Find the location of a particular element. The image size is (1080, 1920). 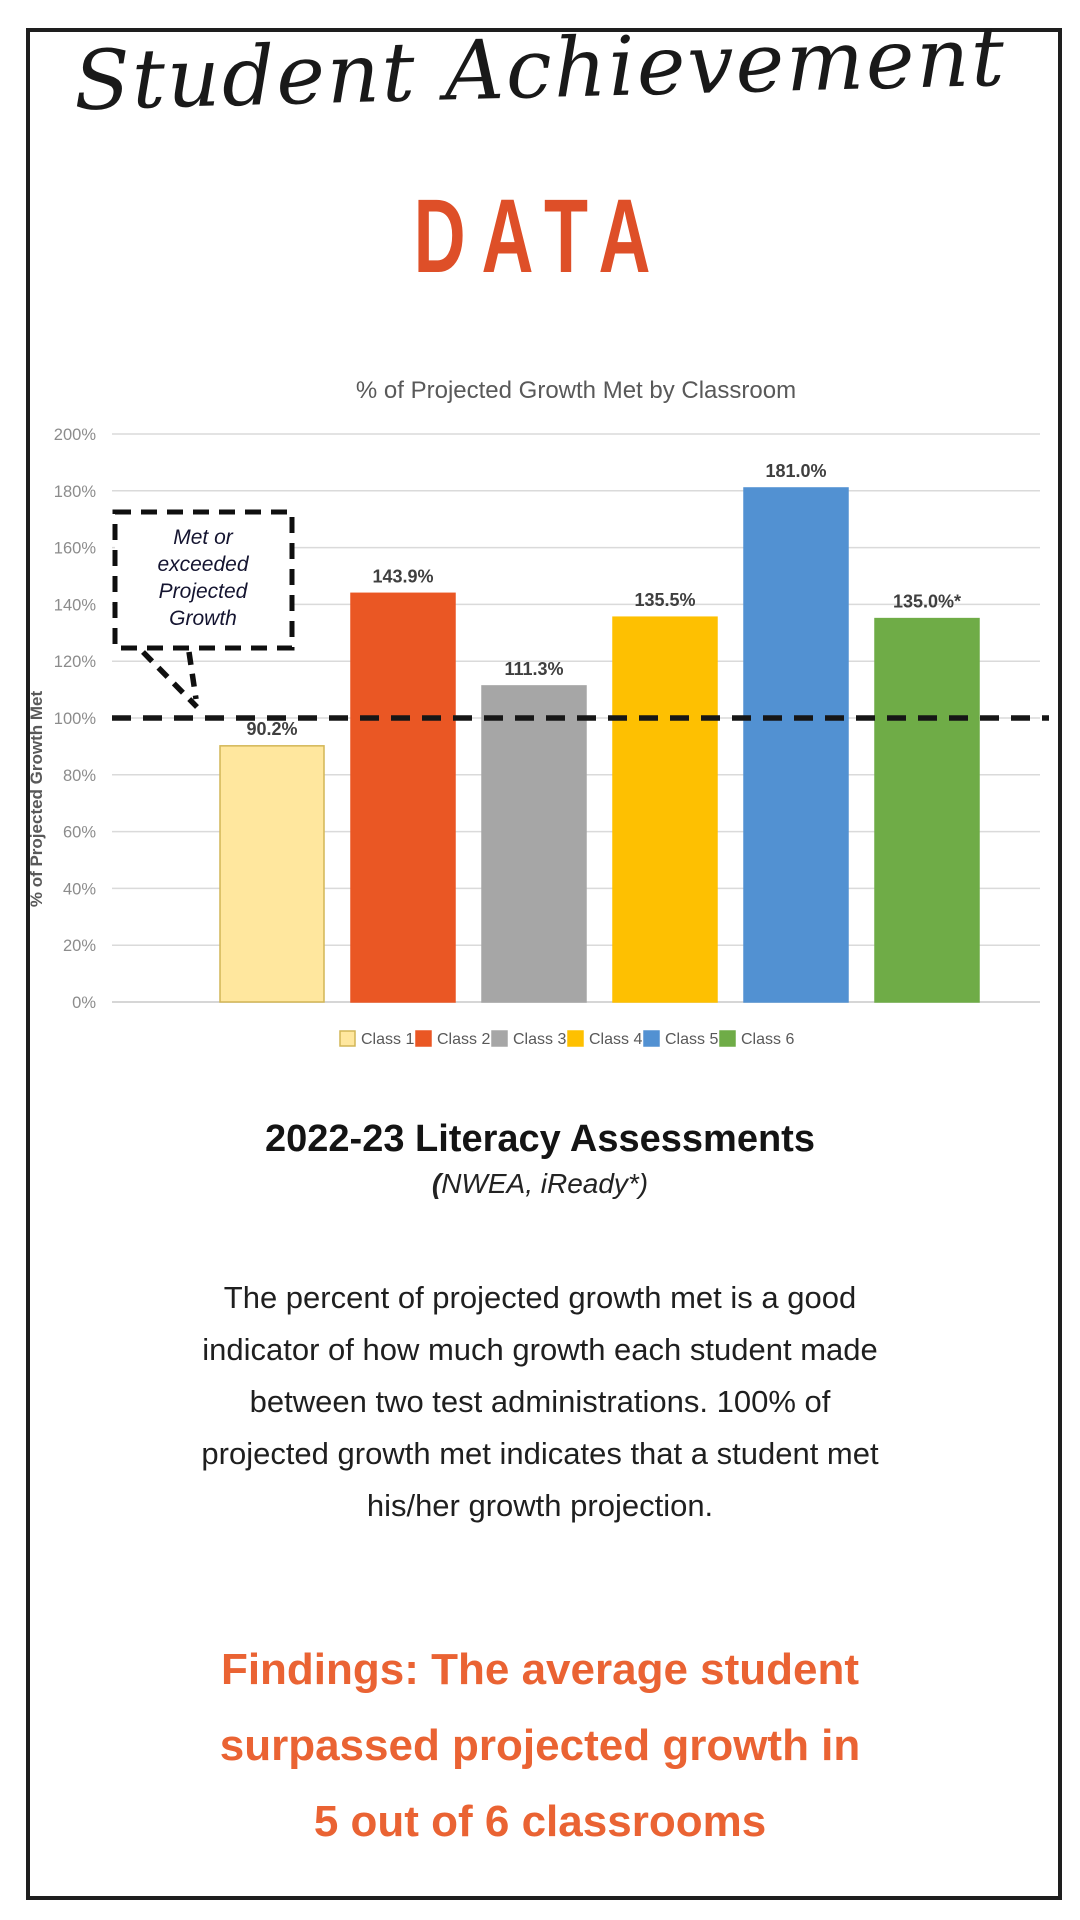

bar-value-label: 181.0% is located at coordinates (795, 471).